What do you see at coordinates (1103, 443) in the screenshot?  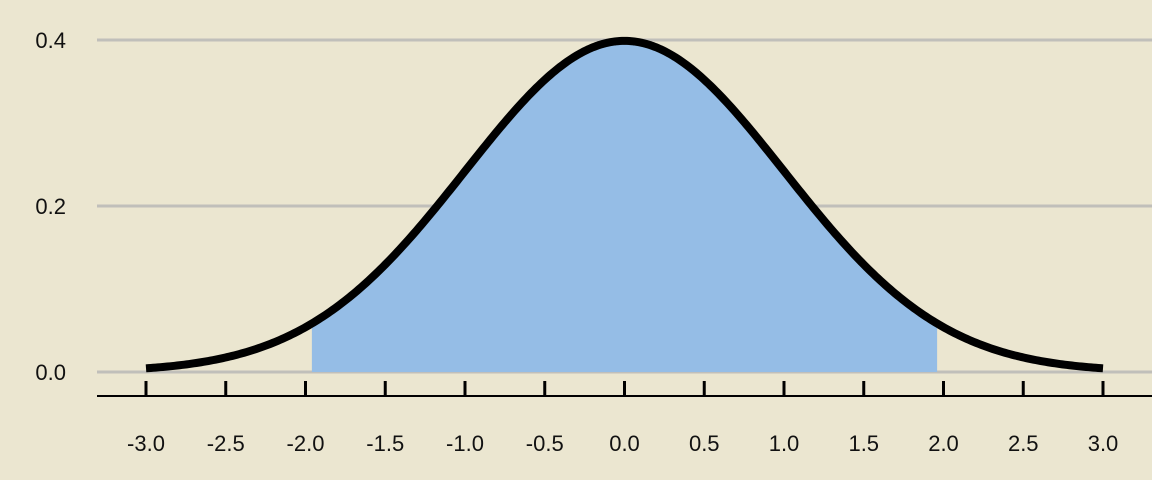 I see `x-tick-label: 3.0` at bounding box center [1103, 443].